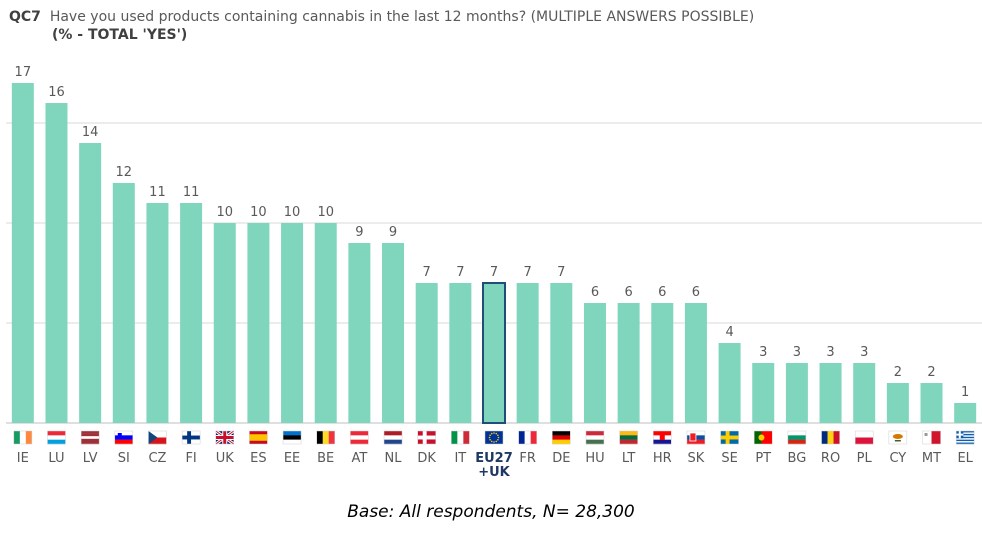 The width and height of the screenshot is (982, 544). What do you see at coordinates (662, 437) in the screenshot?
I see `flag-hr-icon` at bounding box center [662, 437].